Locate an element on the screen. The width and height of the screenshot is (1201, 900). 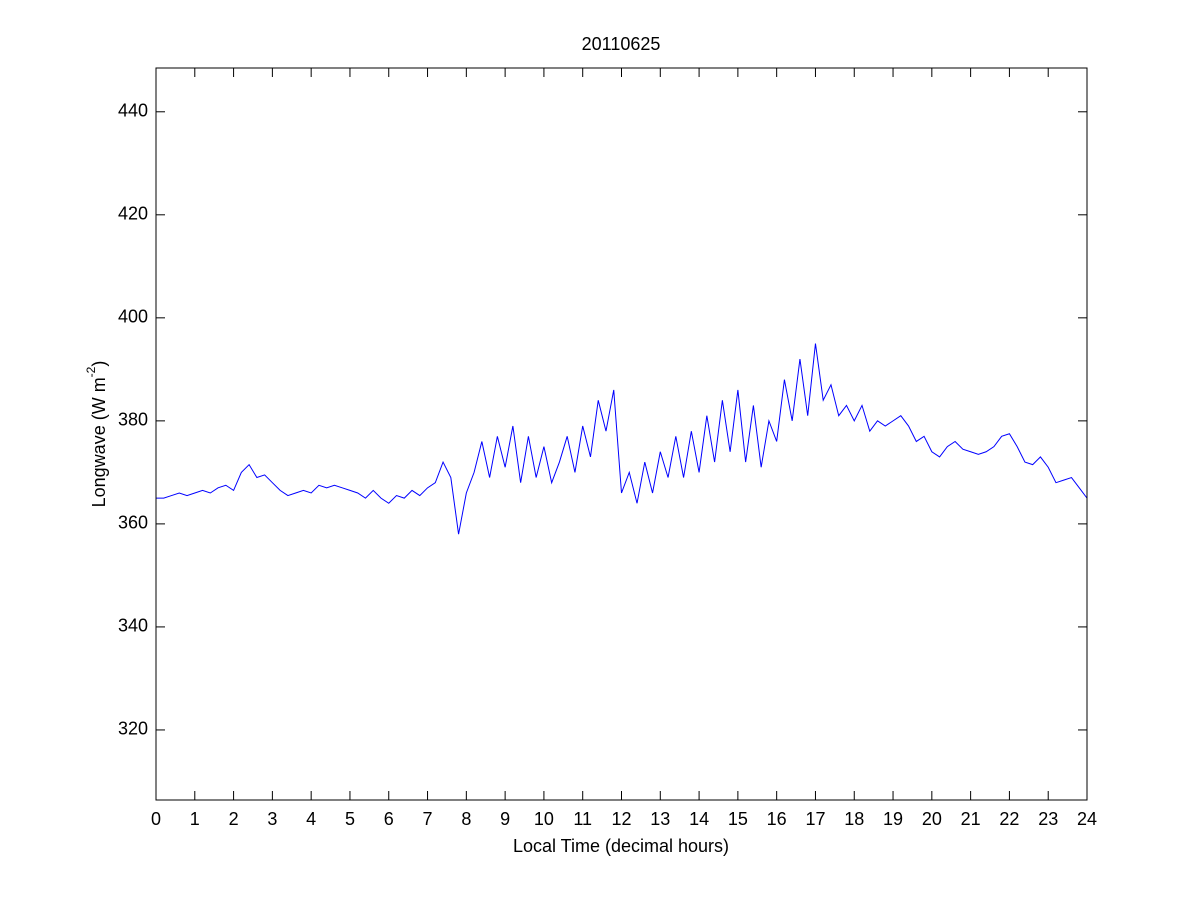
x-tick-label: 18 is located at coordinates (854, 819).